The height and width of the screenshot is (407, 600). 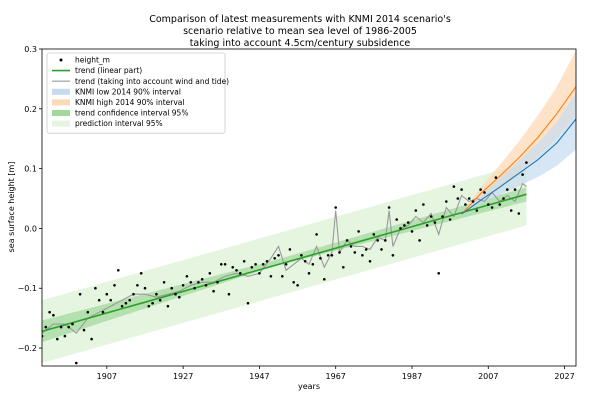 What do you see at coordinates (30, 199) in the screenshot?
I see `y-axis: −0.2 −0.1 0.0 0.1 0.2 0.3` at bounding box center [30, 199].